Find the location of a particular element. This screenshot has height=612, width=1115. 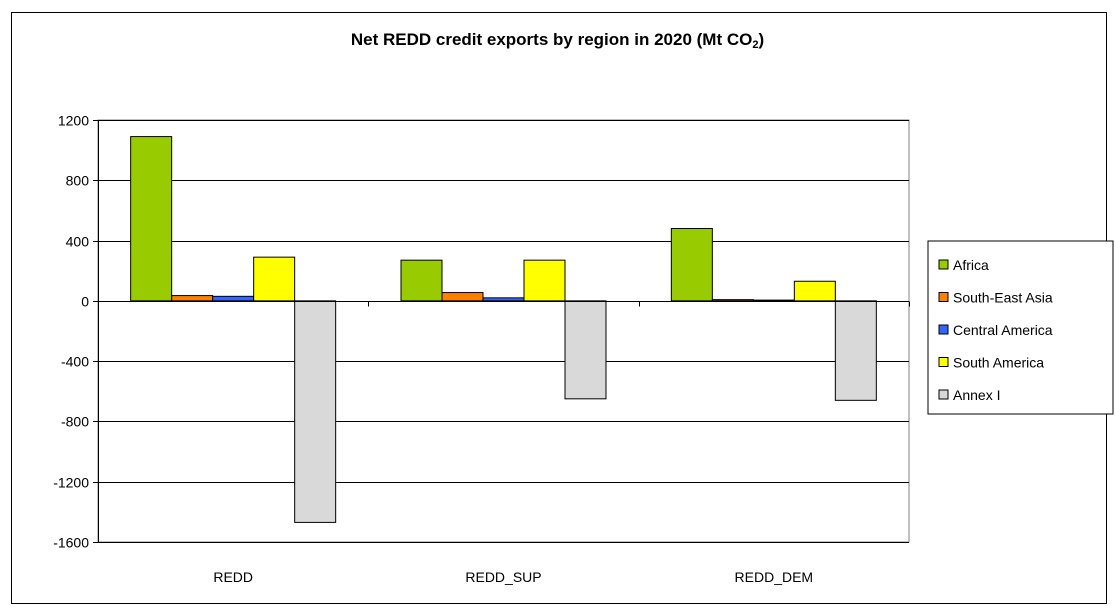

x-category-label: REDD_SUP is located at coordinates (503, 577).